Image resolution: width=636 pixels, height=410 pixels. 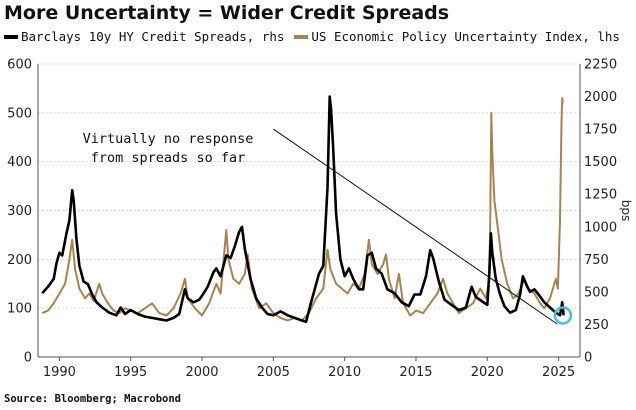 What do you see at coordinates (19, 260) in the screenshot?
I see `left-tick-label: 200` at bounding box center [19, 260].